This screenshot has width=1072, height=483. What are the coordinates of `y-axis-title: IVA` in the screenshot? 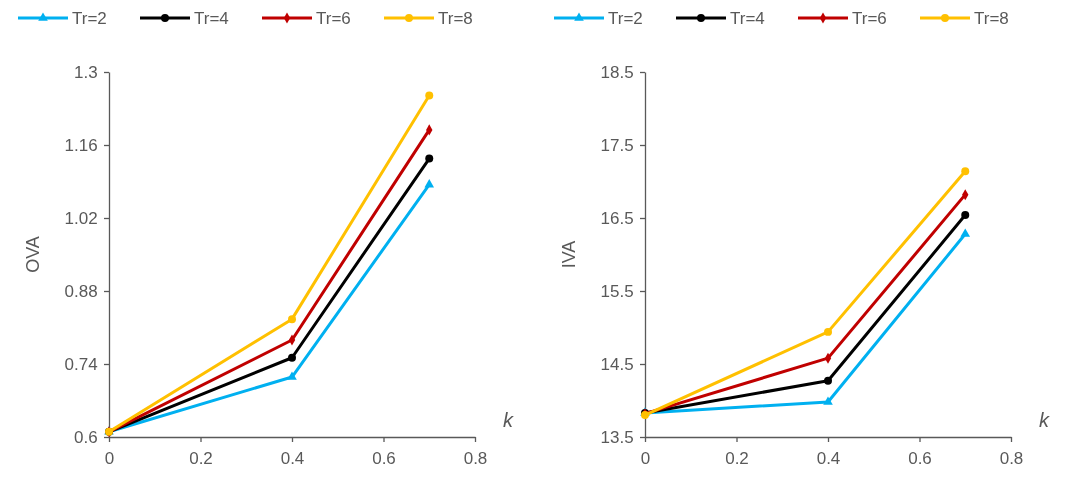 It's located at (569, 254).